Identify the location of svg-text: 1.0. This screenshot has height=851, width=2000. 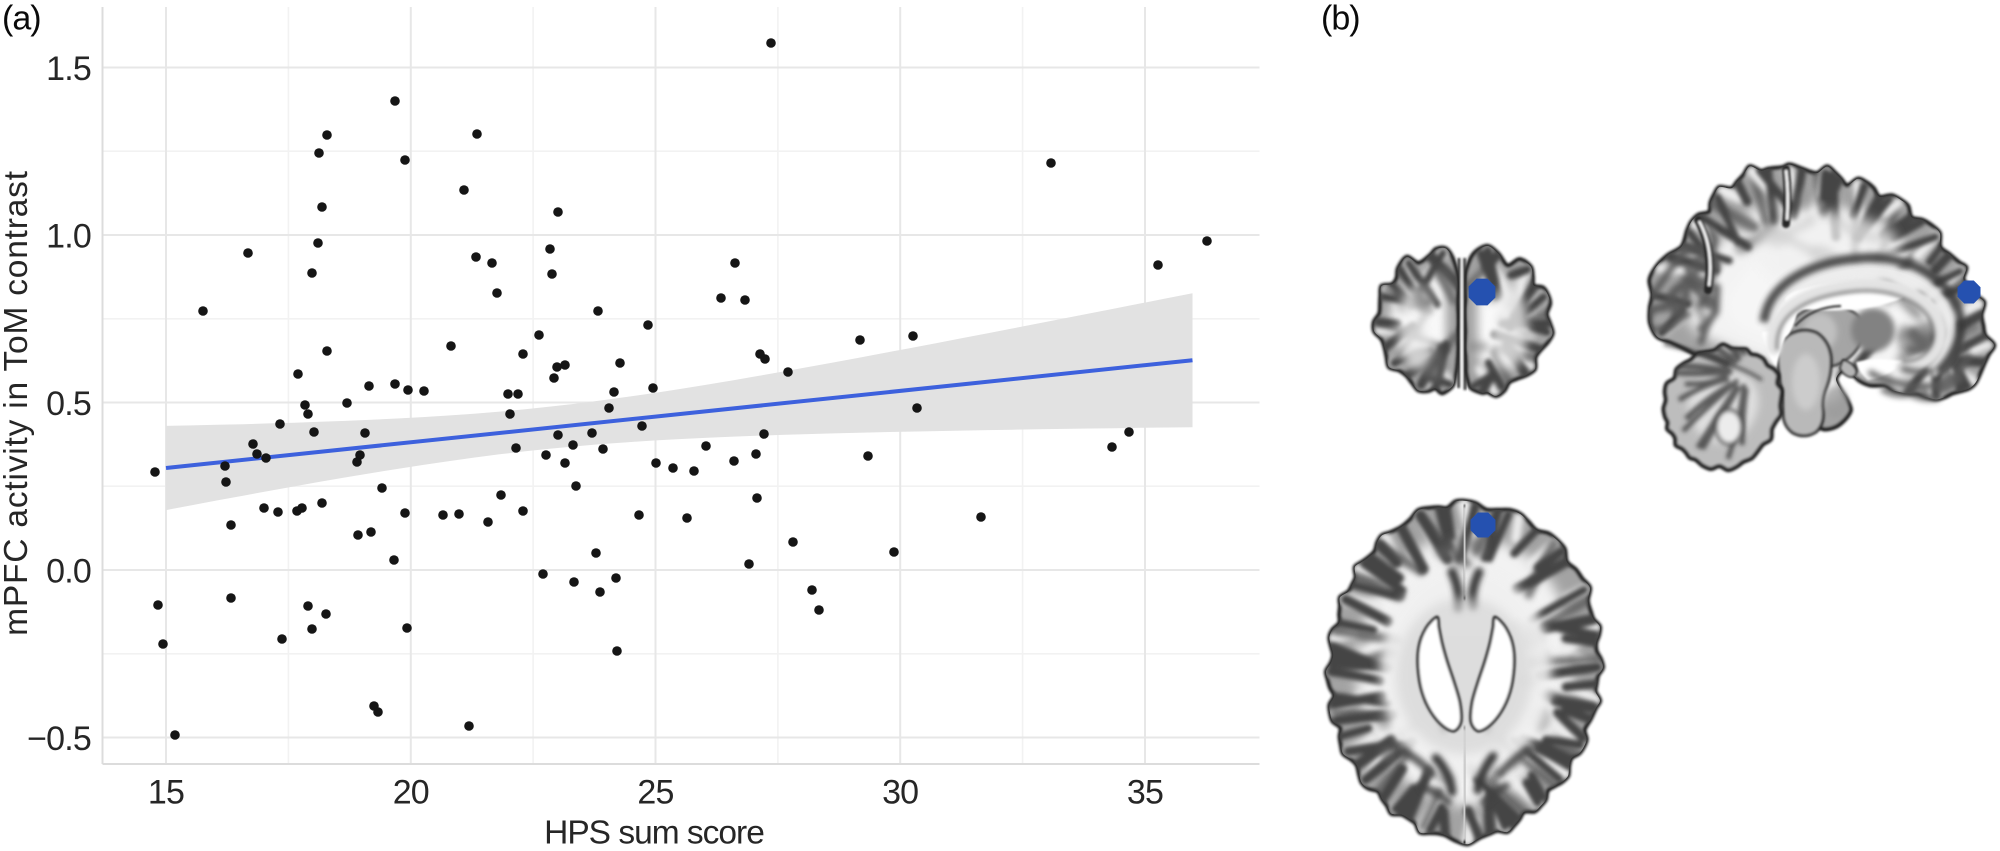
(68, 236).